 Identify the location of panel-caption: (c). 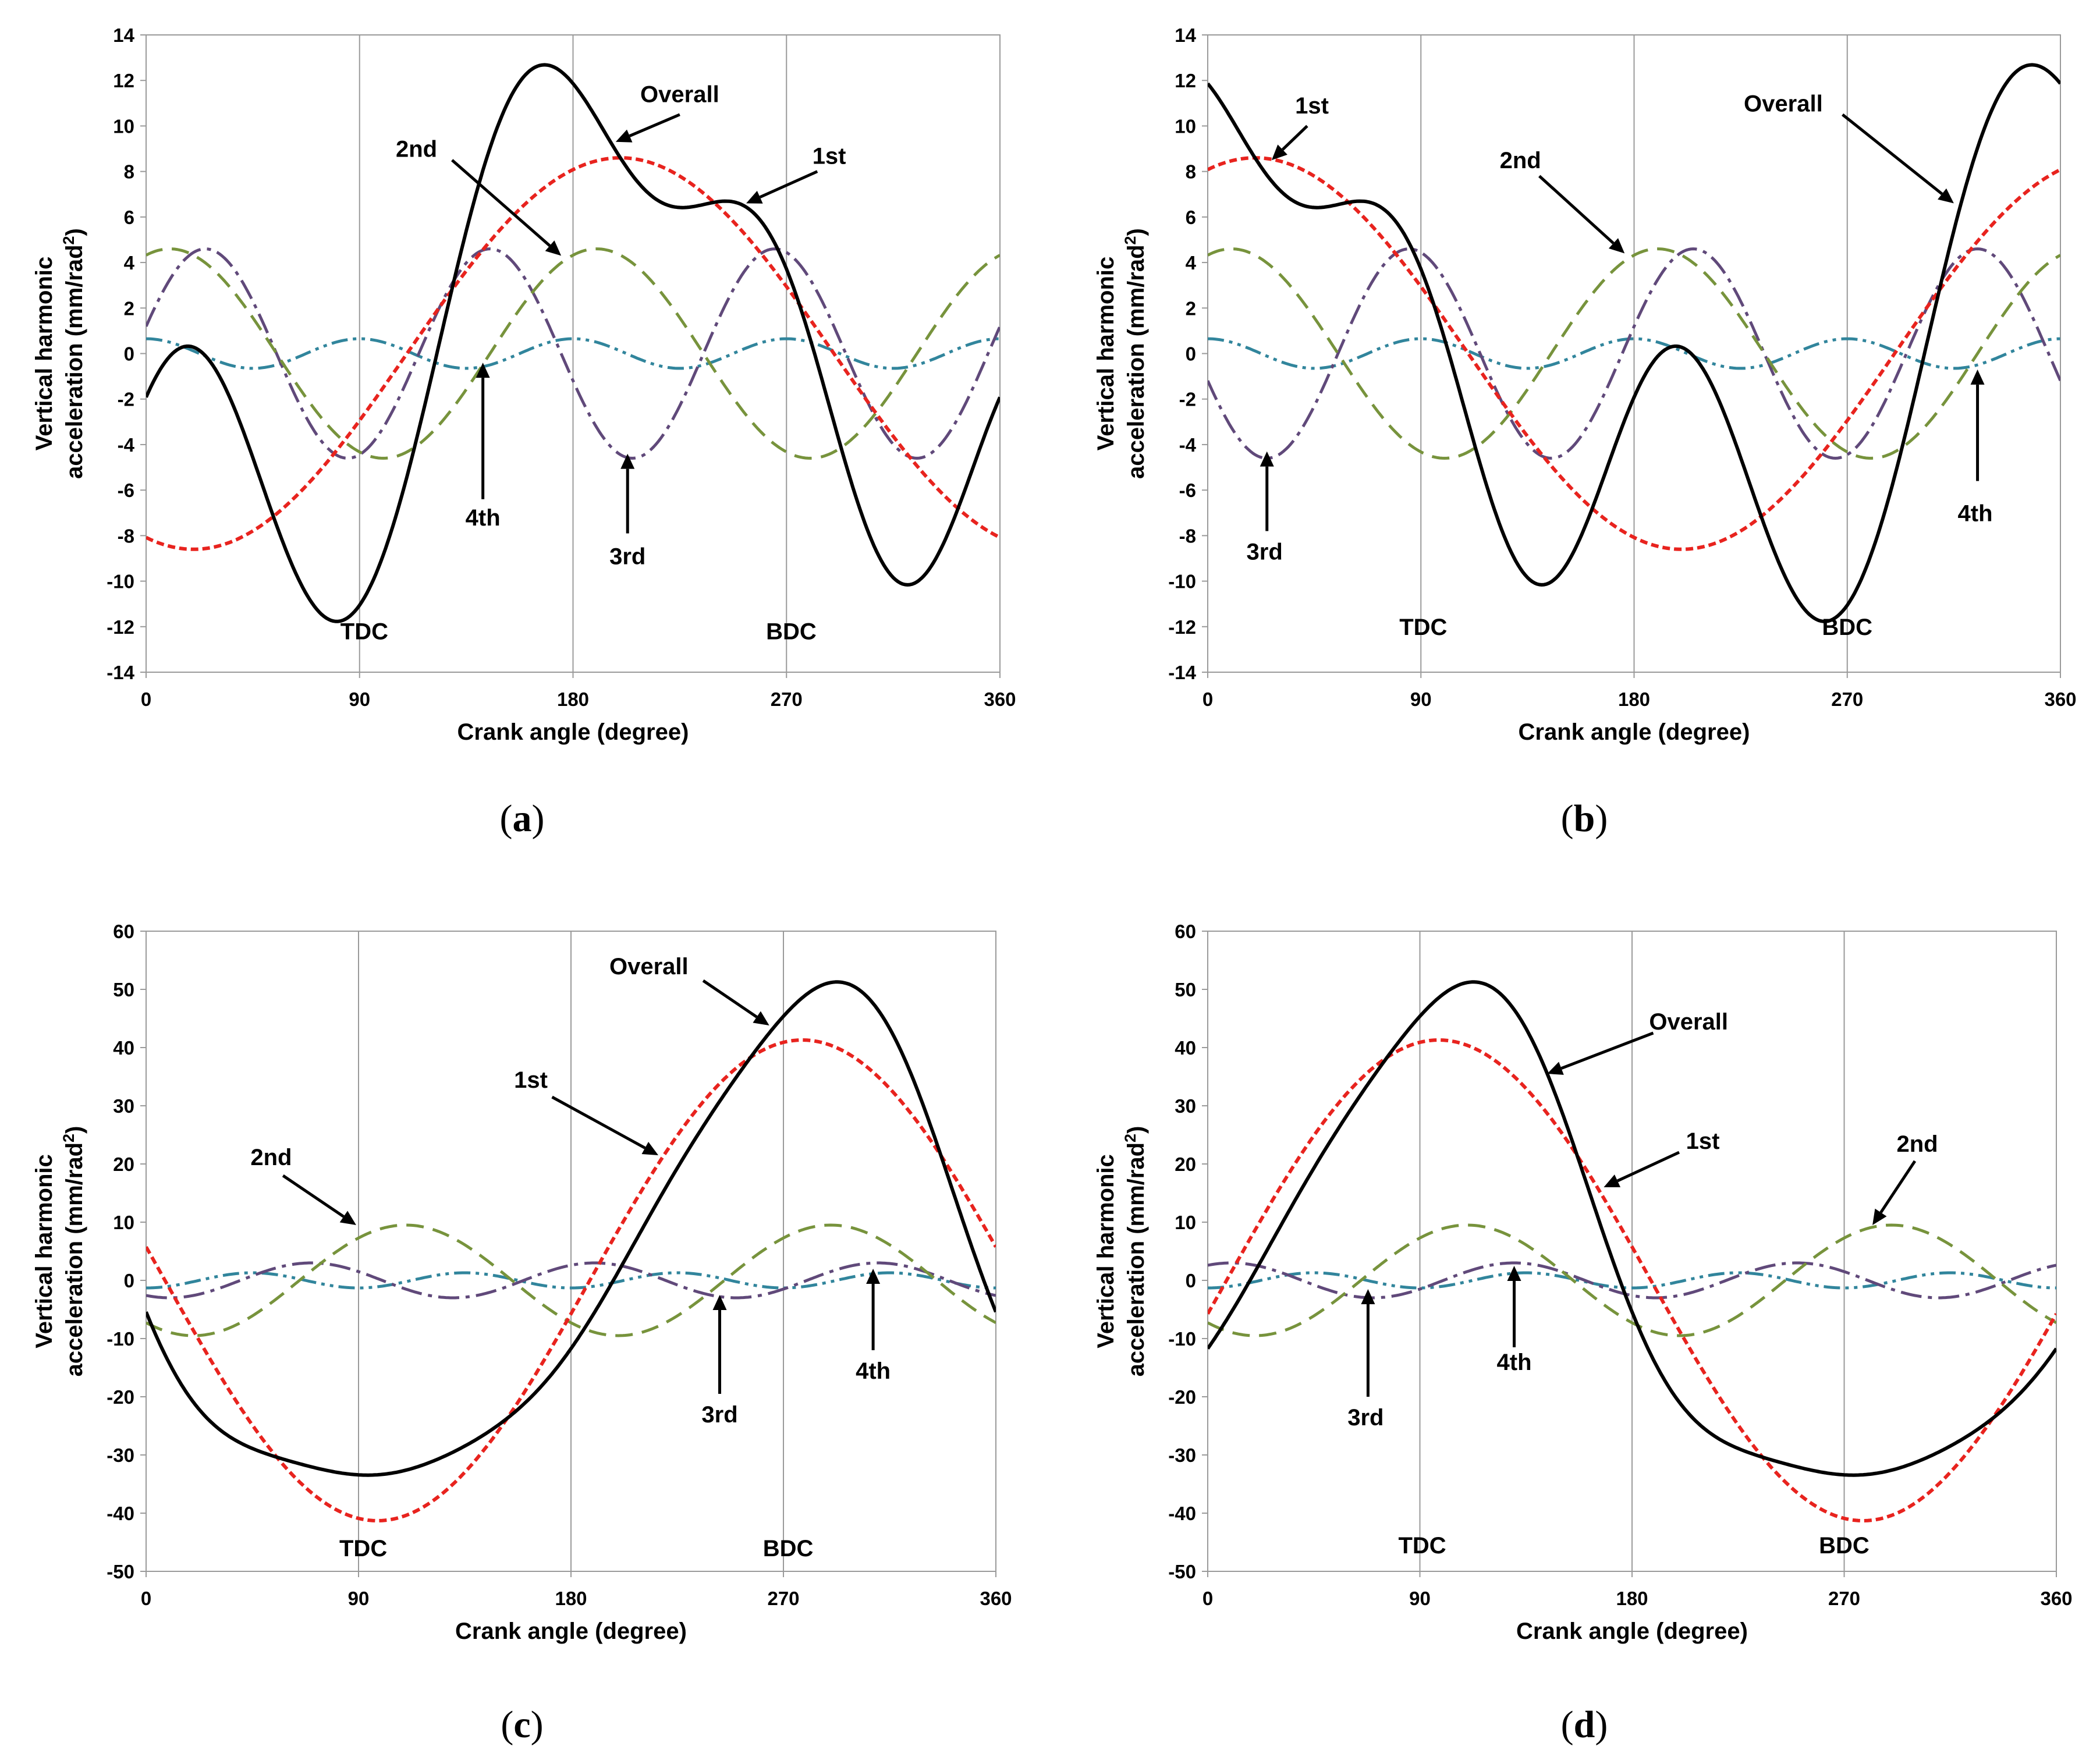
(522, 1725).